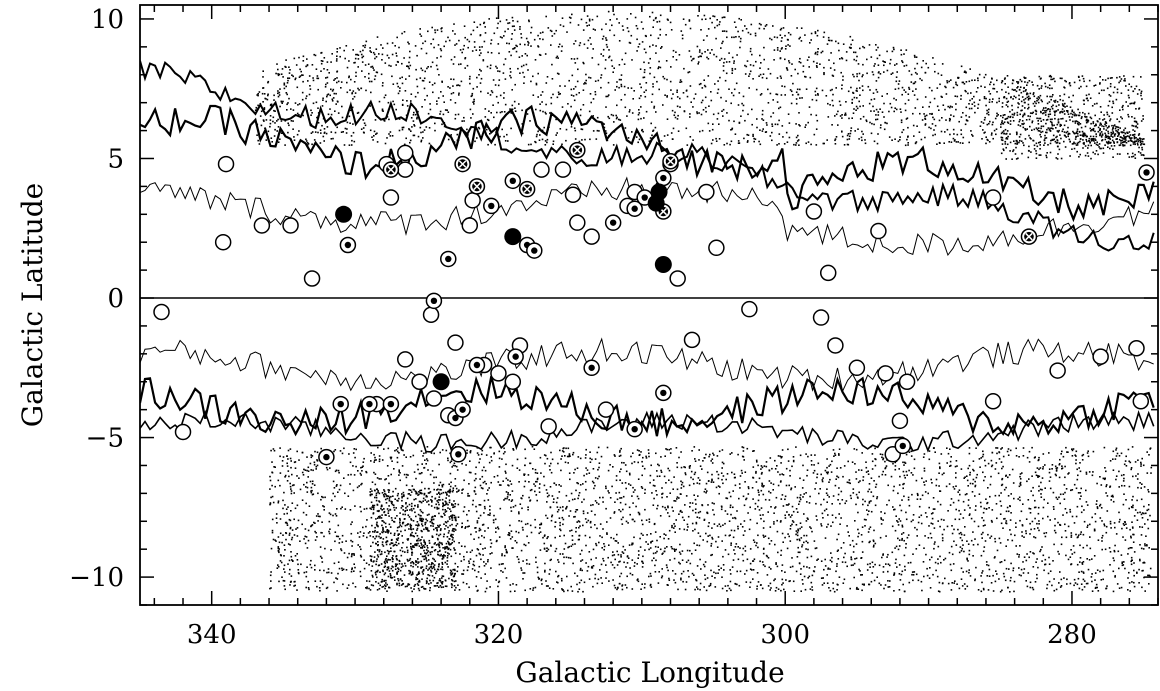 The image size is (1160, 691). What do you see at coordinates (212, 635) in the screenshot?
I see `x-tick-label: 340` at bounding box center [212, 635].